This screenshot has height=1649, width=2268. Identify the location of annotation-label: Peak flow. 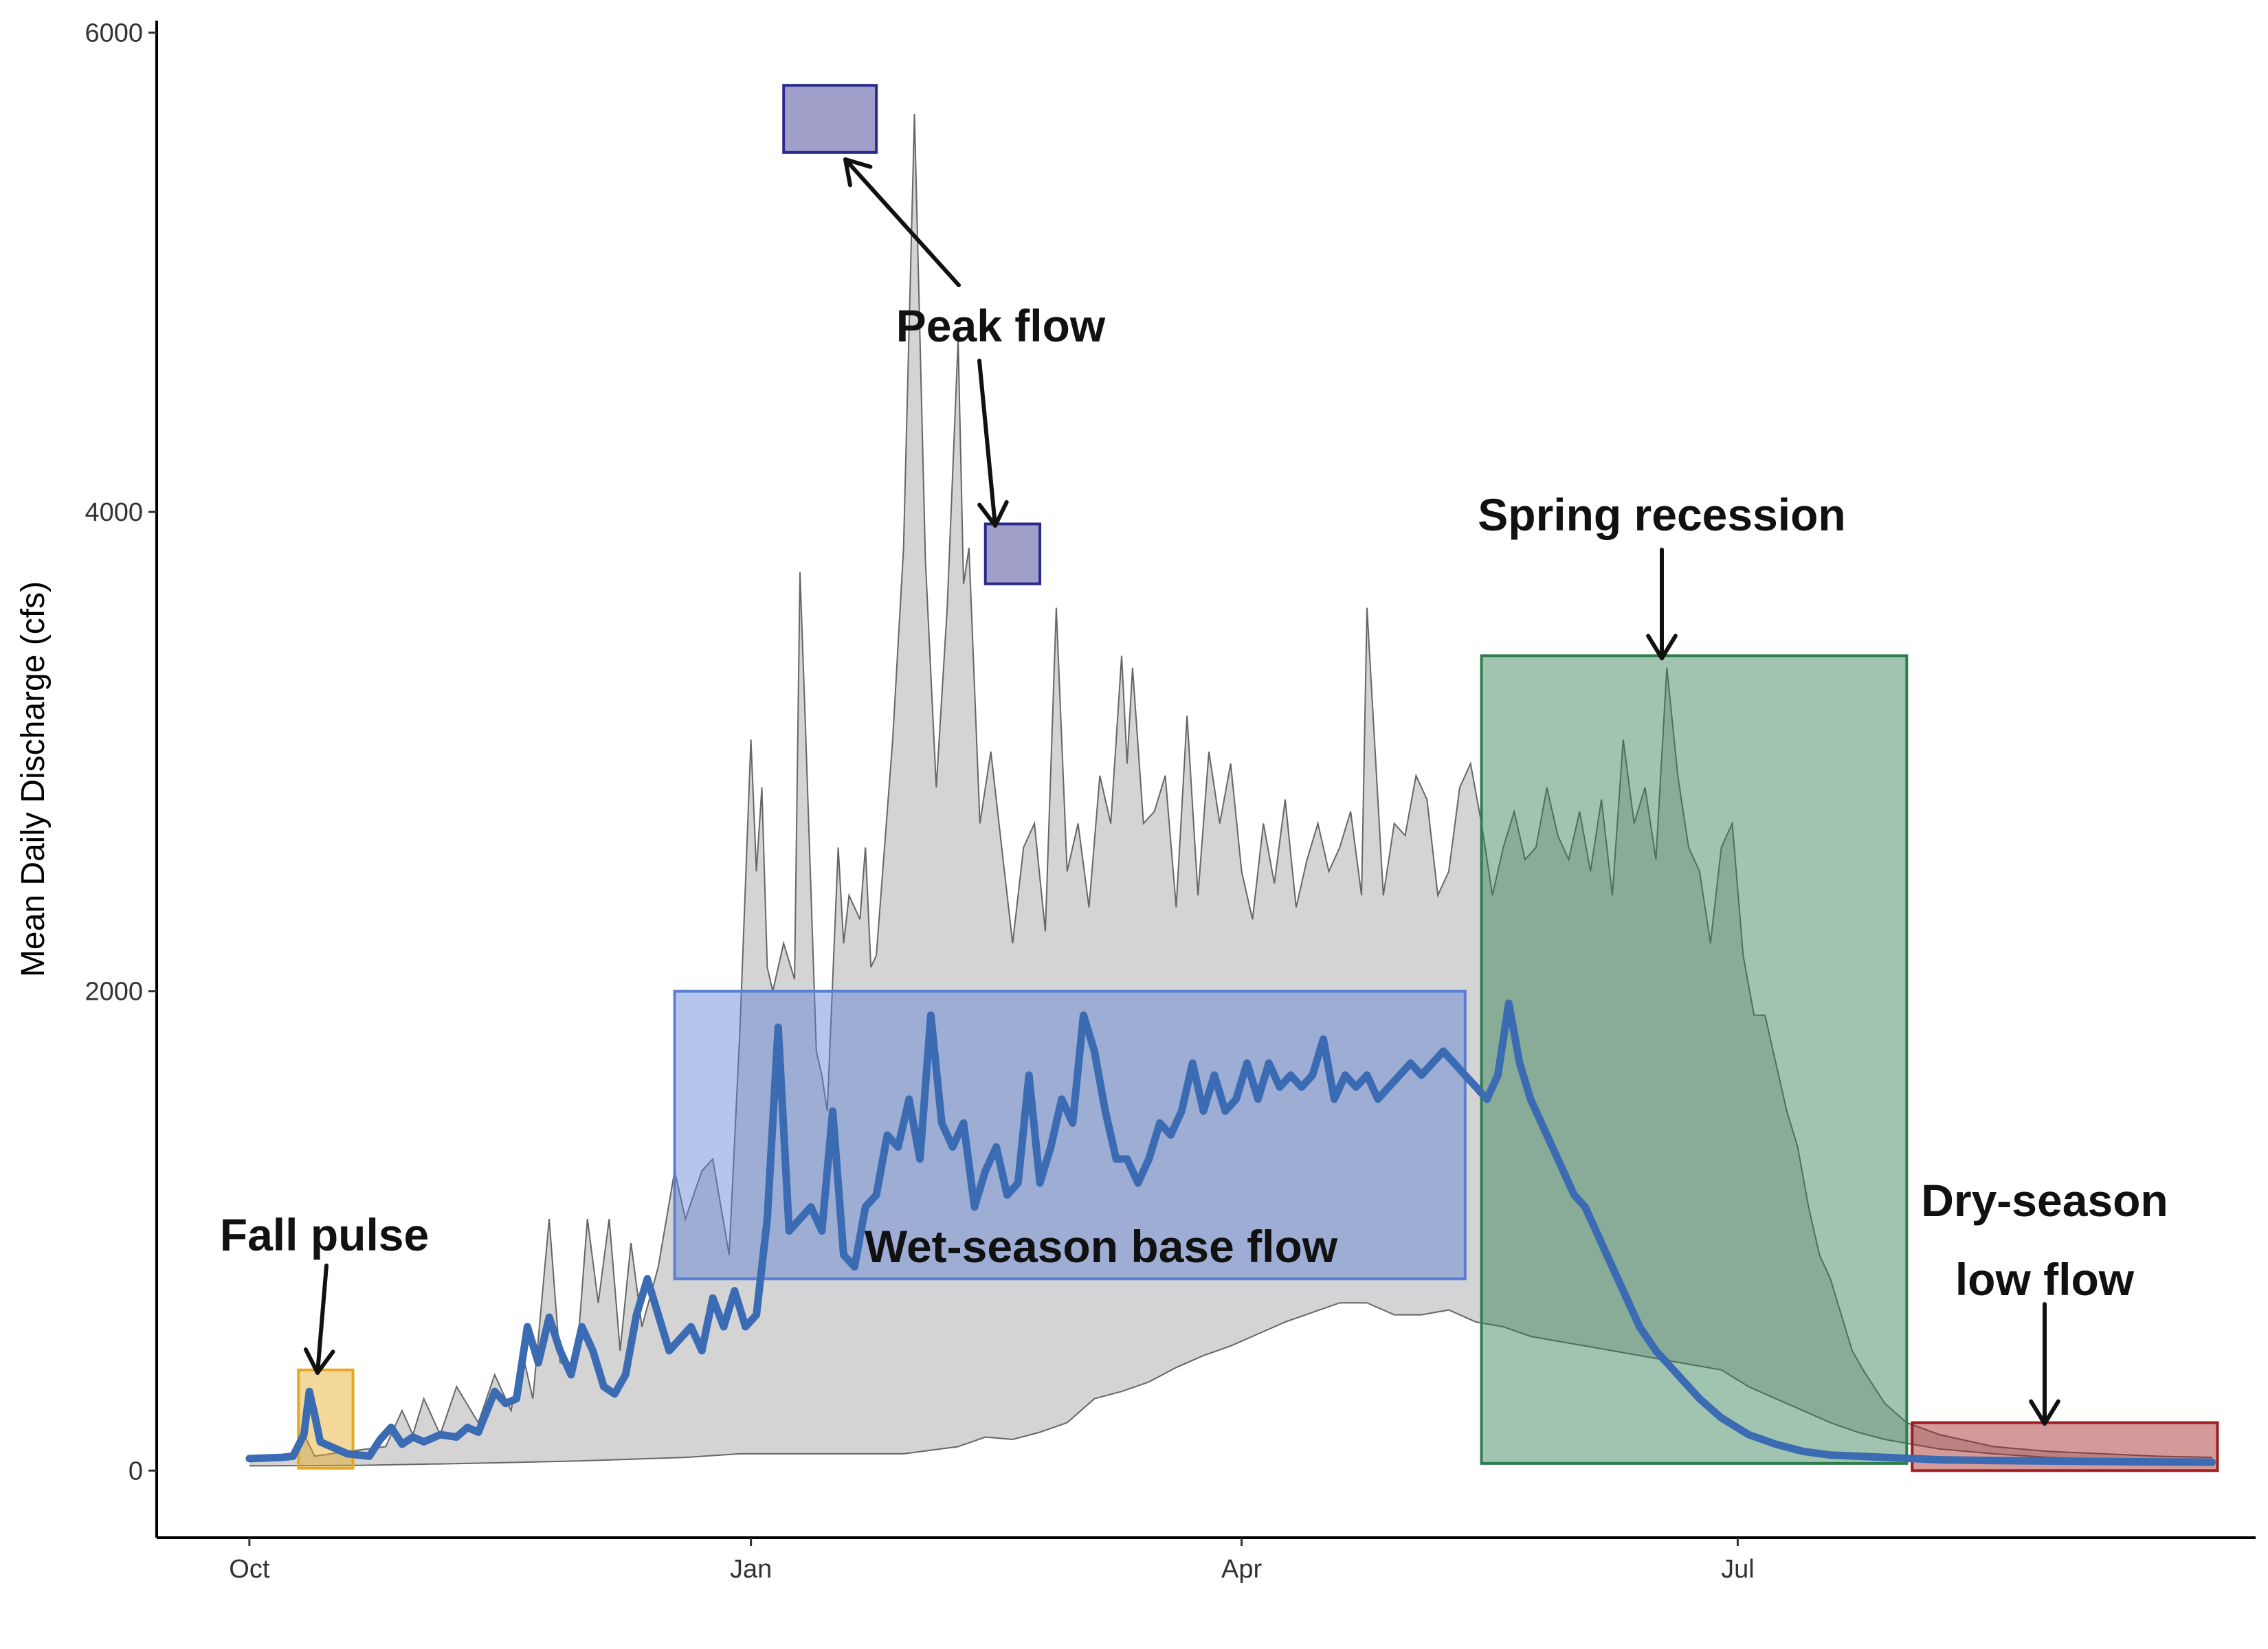
(1001, 325).